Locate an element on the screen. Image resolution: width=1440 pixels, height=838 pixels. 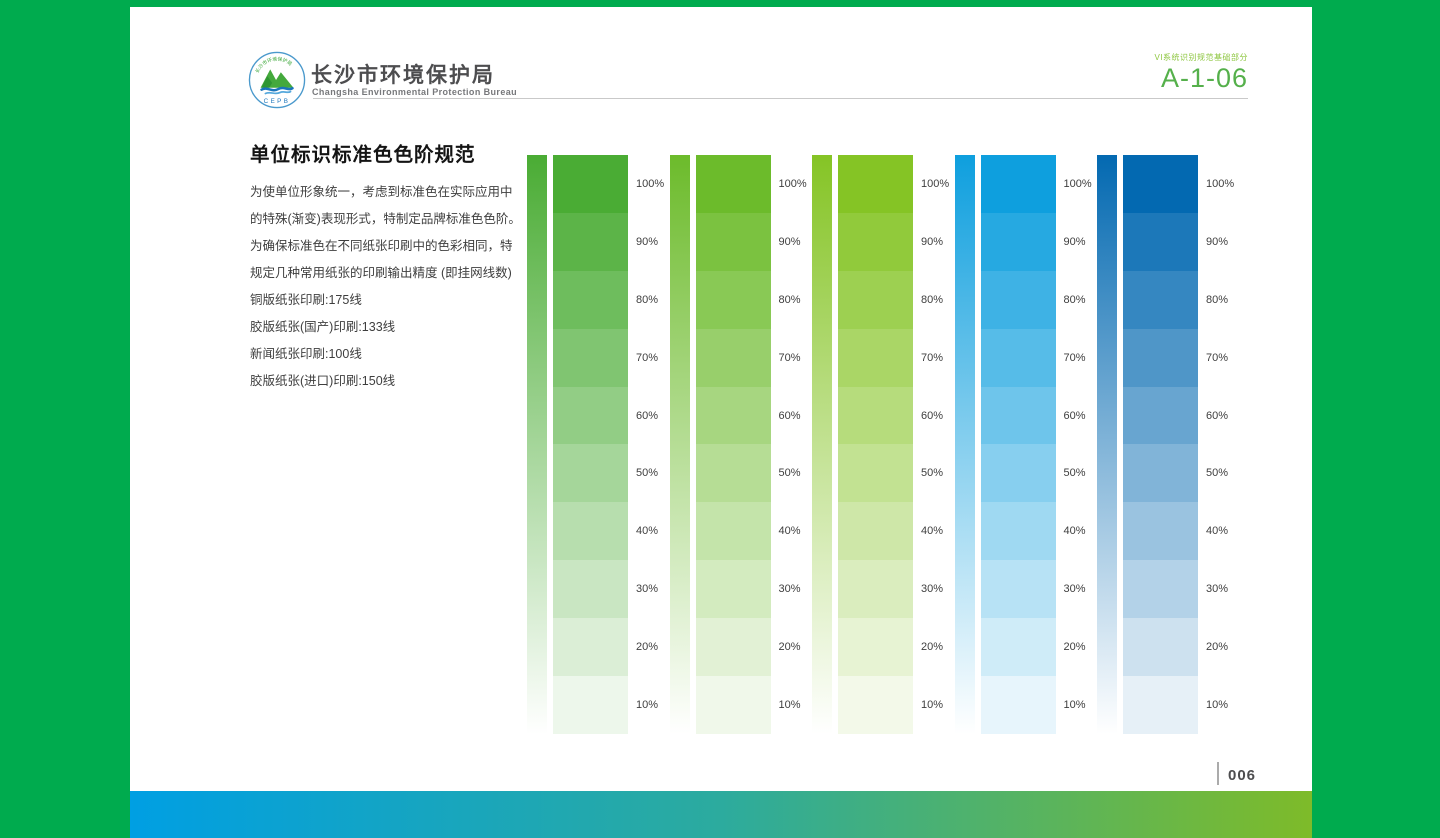
doc-code-value: A-1-06 is located at coordinates (1204, 78).